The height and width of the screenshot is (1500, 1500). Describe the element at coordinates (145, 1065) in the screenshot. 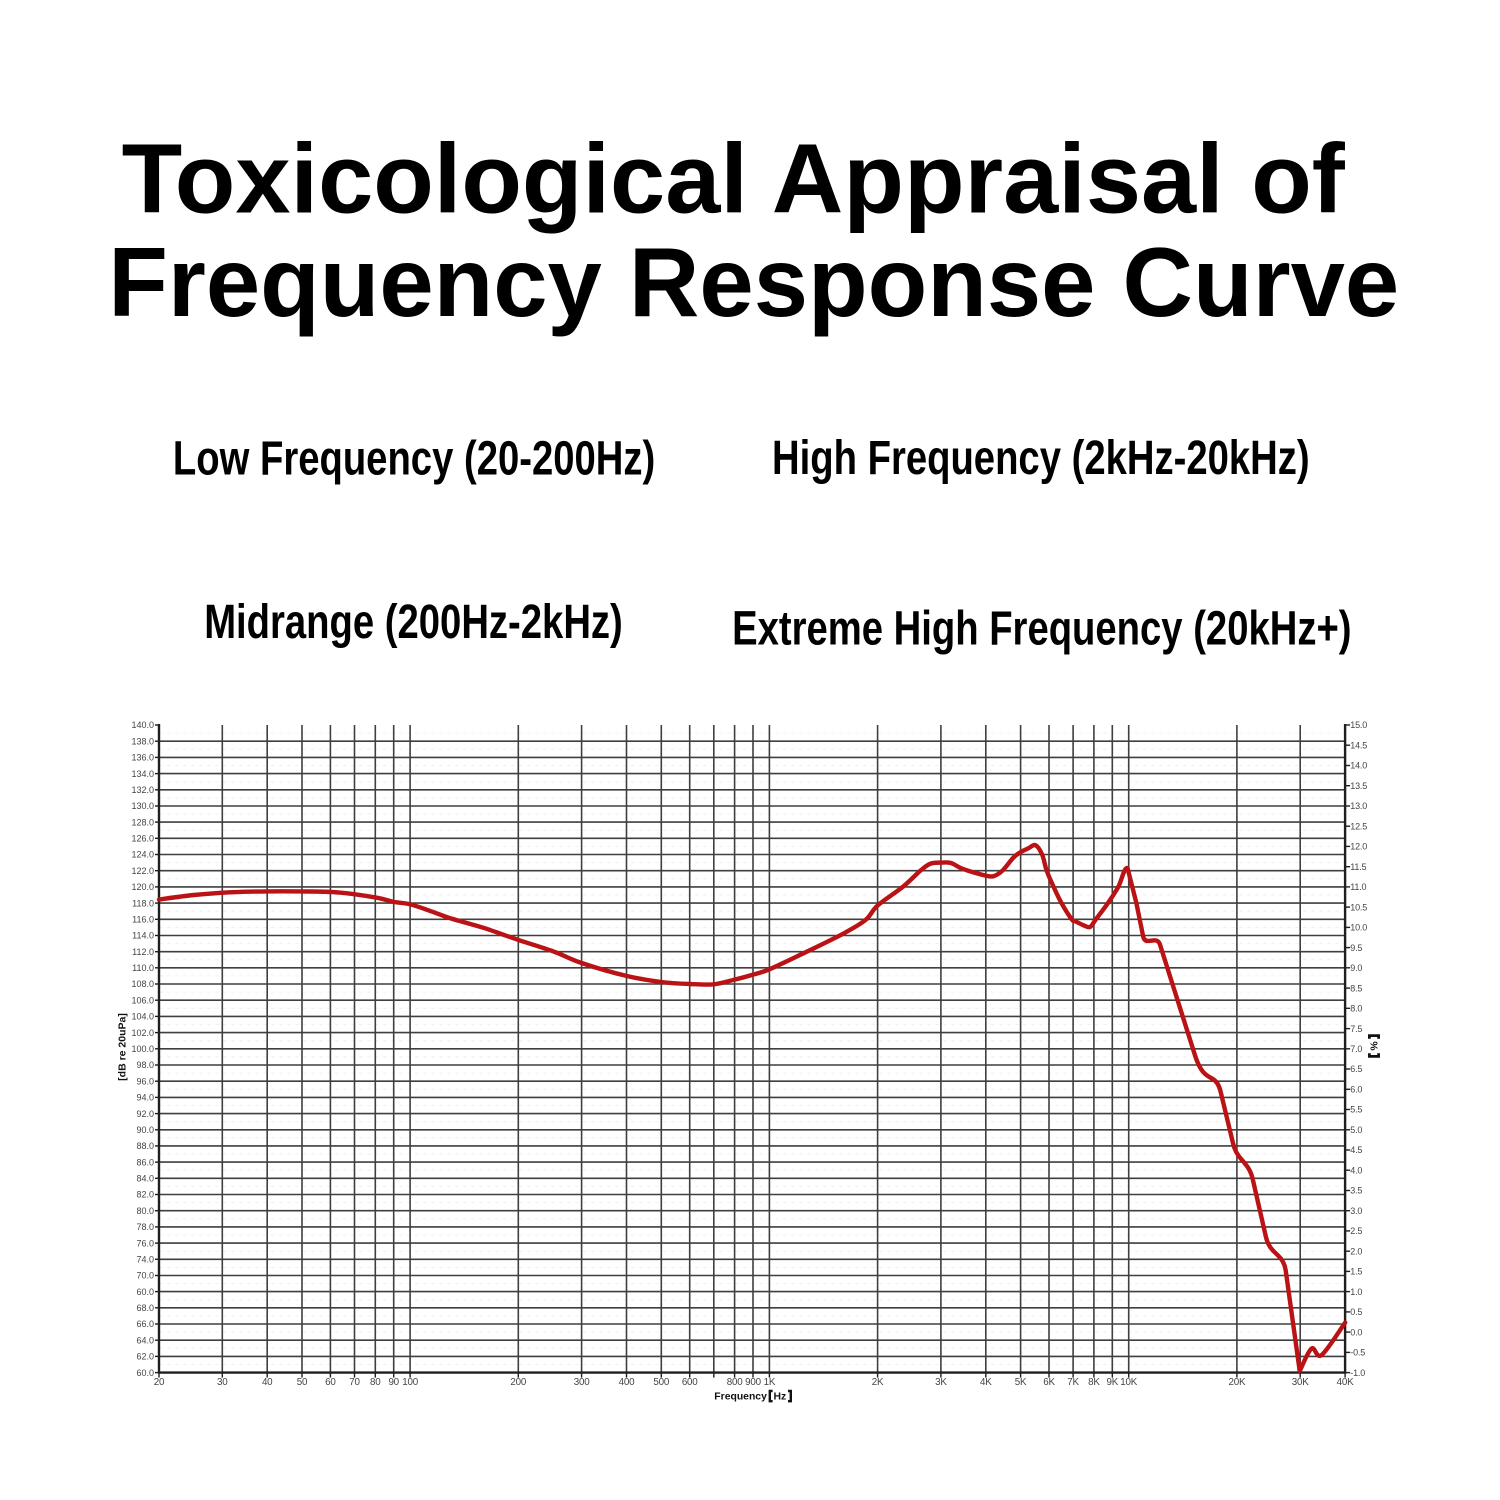

I see `svg-text: 98.0` at that location.